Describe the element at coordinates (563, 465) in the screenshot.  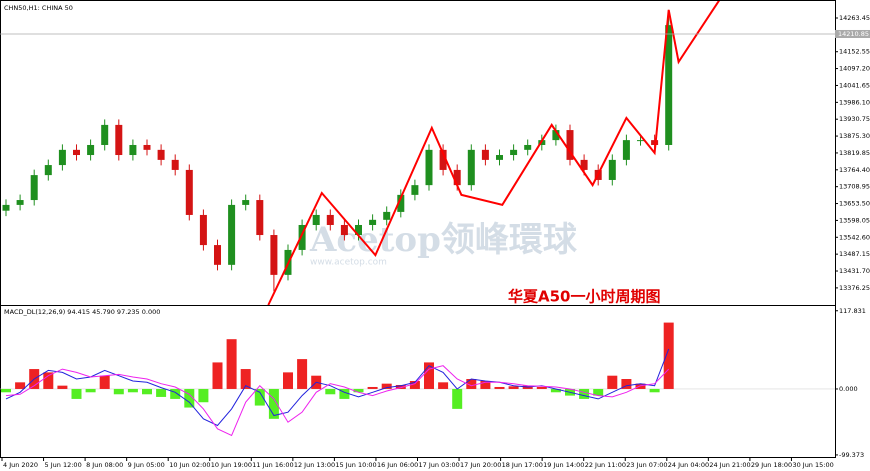
I see `x-tick-label: 19 Jun 14:00` at that location.